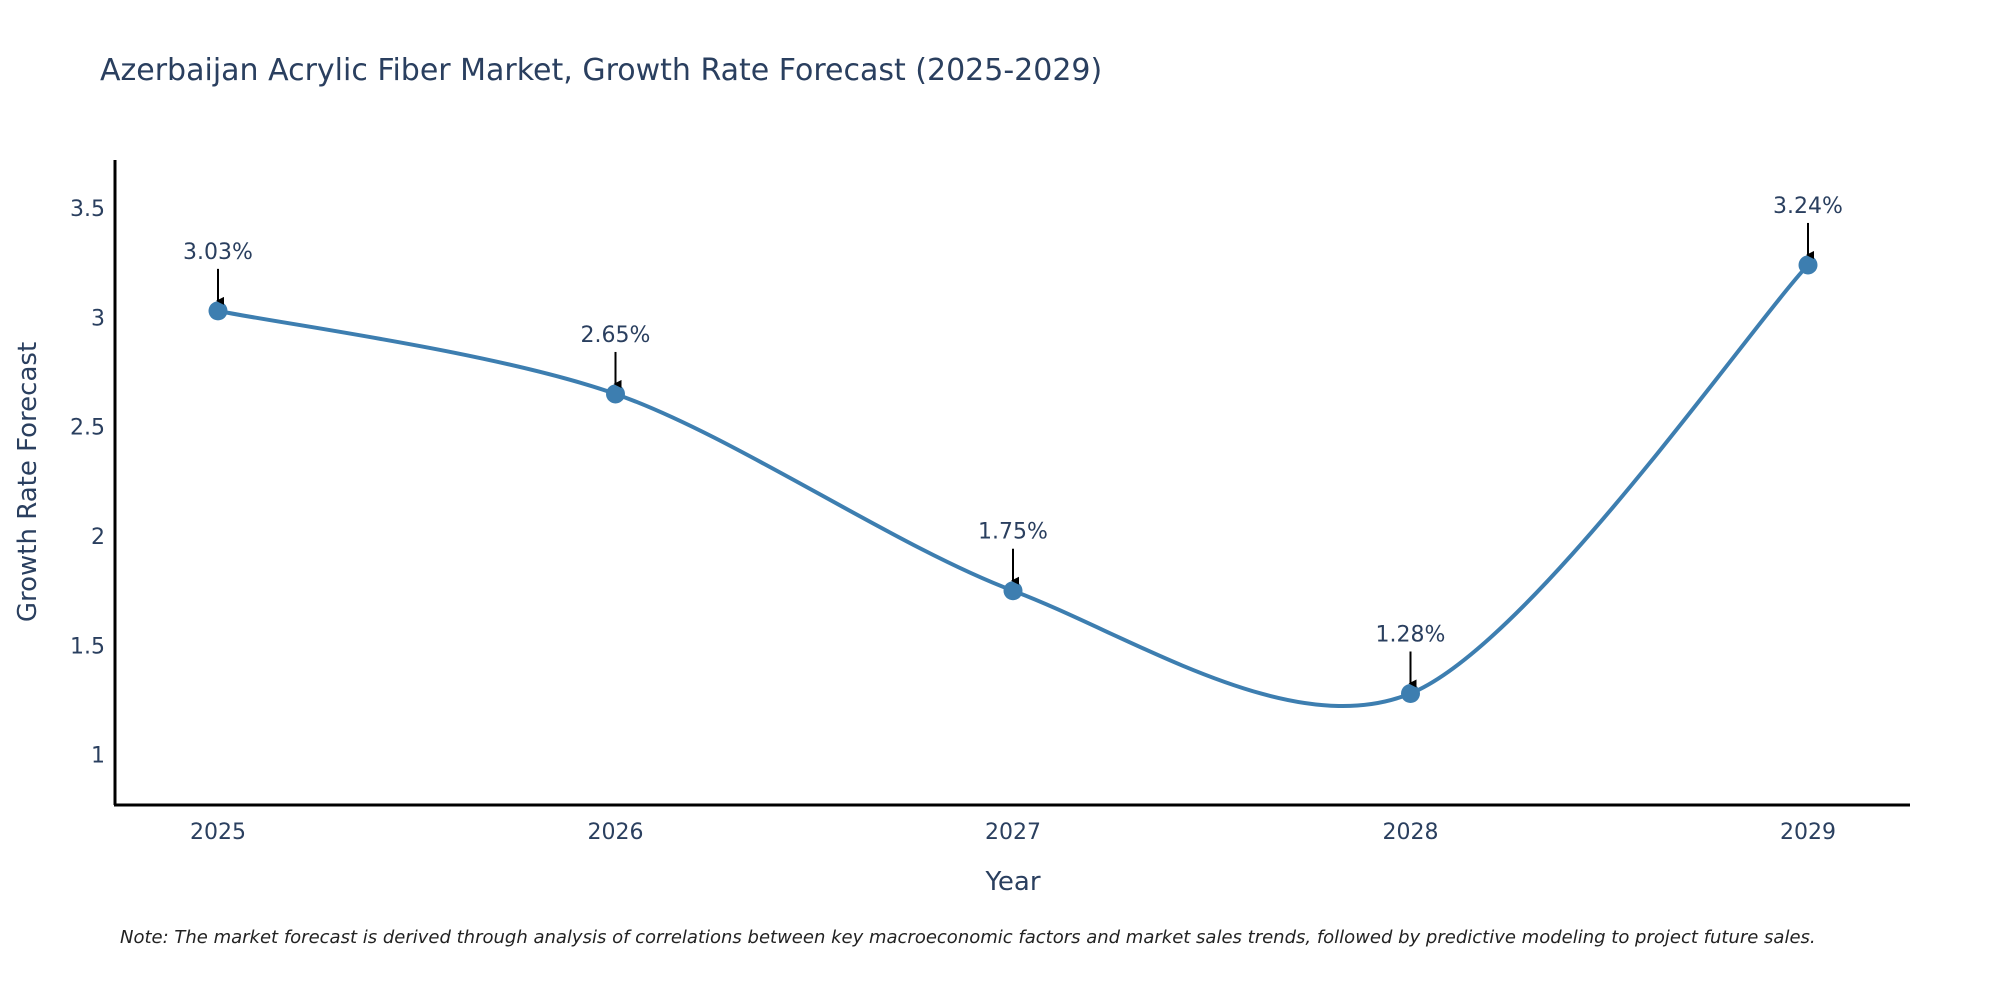 The height and width of the screenshot is (1000, 2000). I want to click on y-tick-label: 2, so click(98, 537).